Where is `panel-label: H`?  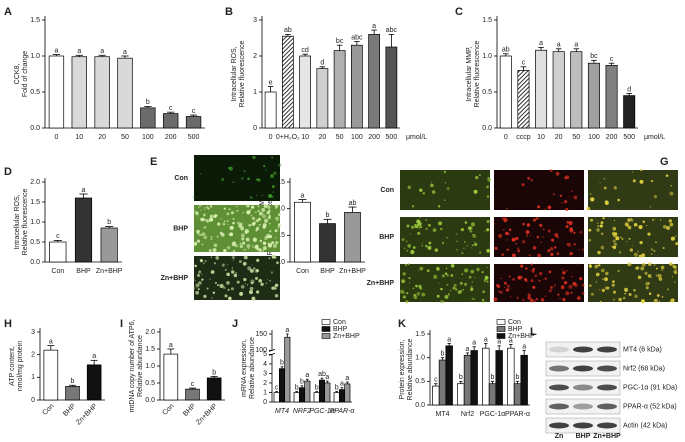
panel-label: H is located at coordinates (8, 324).